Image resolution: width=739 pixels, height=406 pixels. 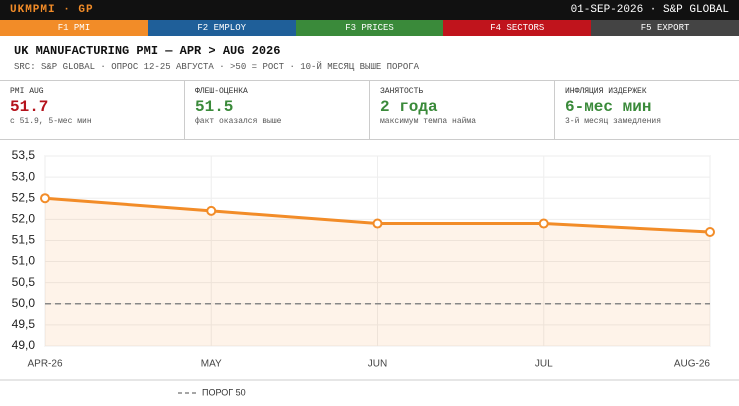 What do you see at coordinates (369, 10) in the screenshot?
I see `top-bar: UKMPMI · GP 01-SEP-2026 · S&P GLOBAL` at bounding box center [369, 10].